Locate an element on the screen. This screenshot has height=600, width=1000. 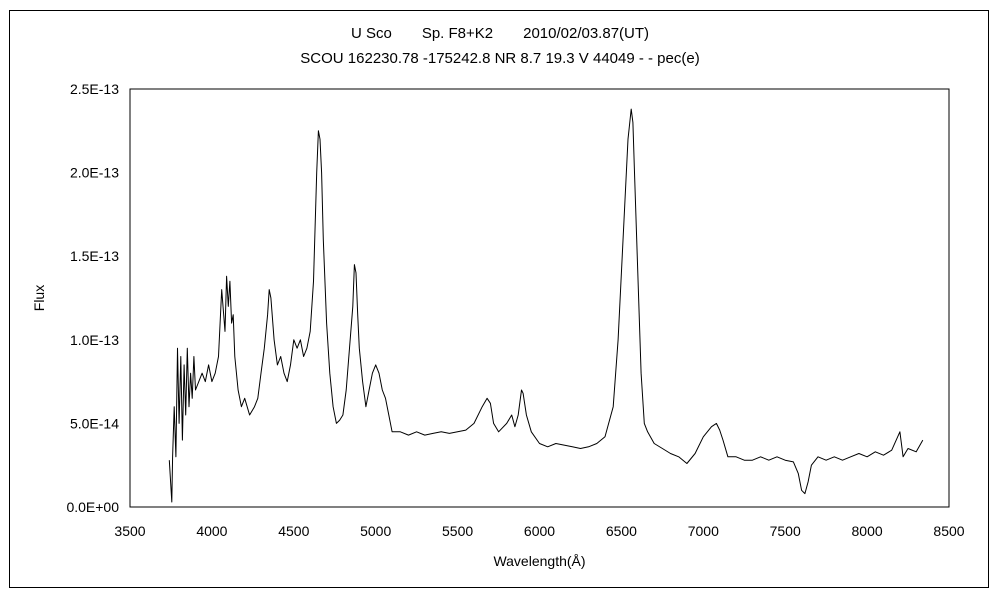
y-tick-label: 1.5E-13 is located at coordinates (94, 256).